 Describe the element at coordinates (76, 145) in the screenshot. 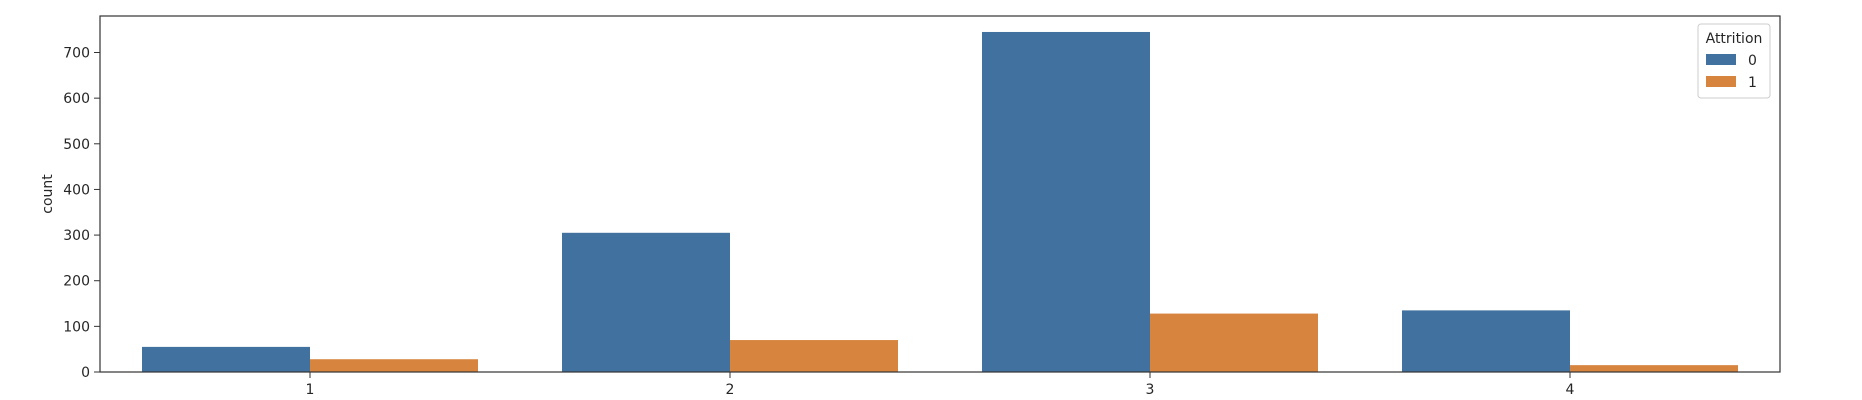

I see `y-tick-label: 500` at that location.